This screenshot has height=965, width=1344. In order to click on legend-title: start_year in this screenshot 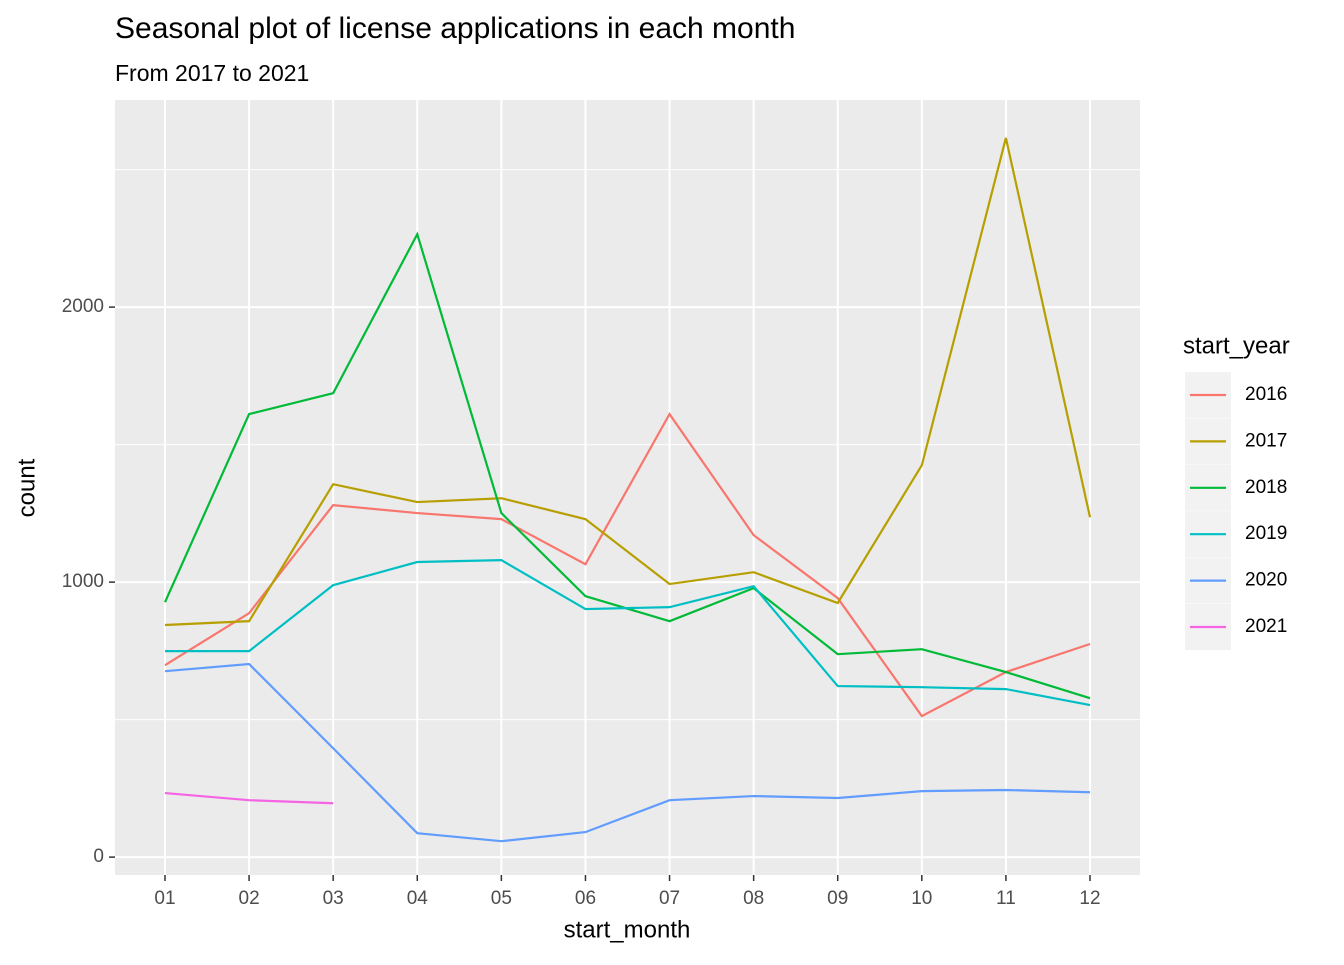, I will do `click(1236, 345)`.